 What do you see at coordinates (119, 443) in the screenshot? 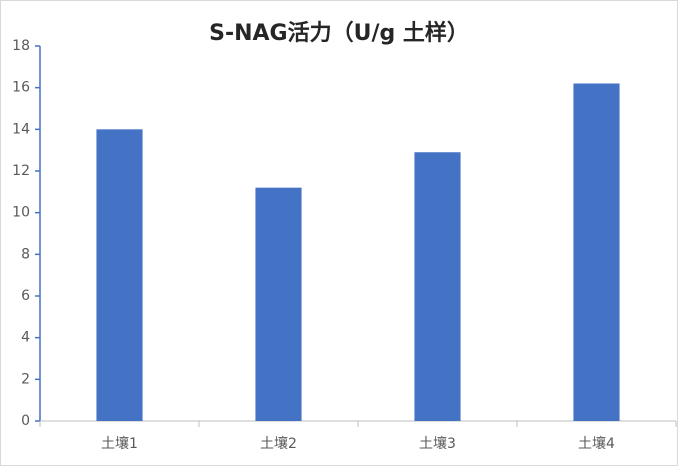
I see `x-tick-label: 土壤1` at bounding box center [119, 443].